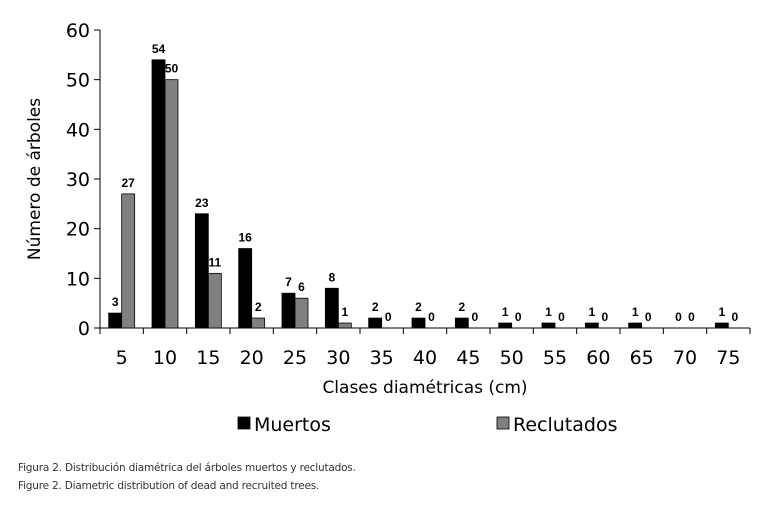 The width and height of the screenshot is (767, 510). I want to click on data-label-reclutados: 6, so click(301, 287).